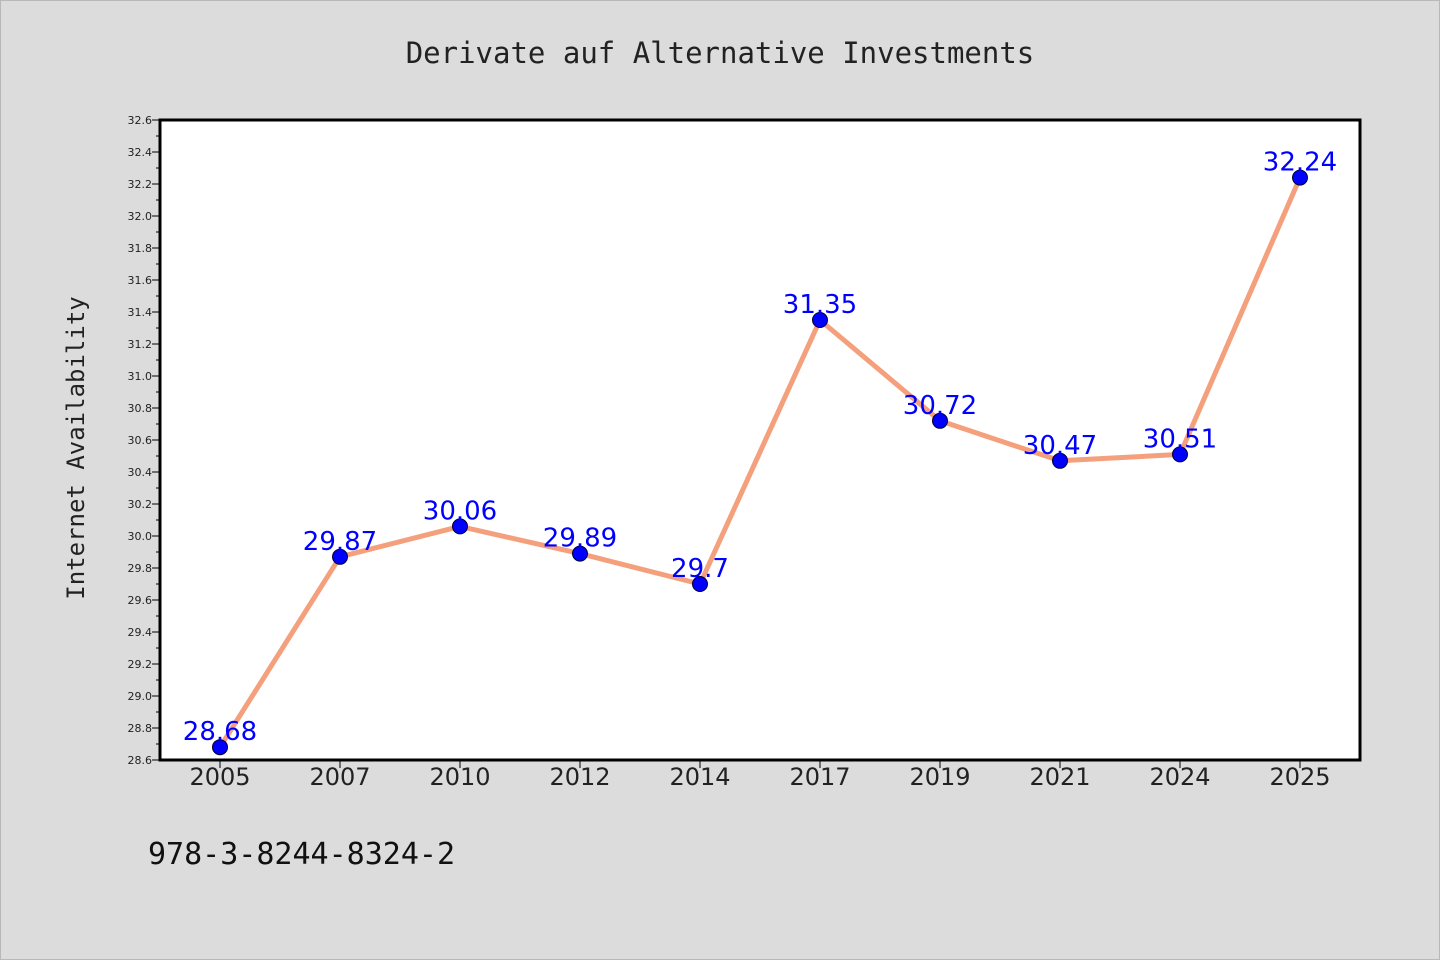 The width and height of the screenshot is (1440, 960). I want to click on y-tick-label: 30.8, so click(140, 408).